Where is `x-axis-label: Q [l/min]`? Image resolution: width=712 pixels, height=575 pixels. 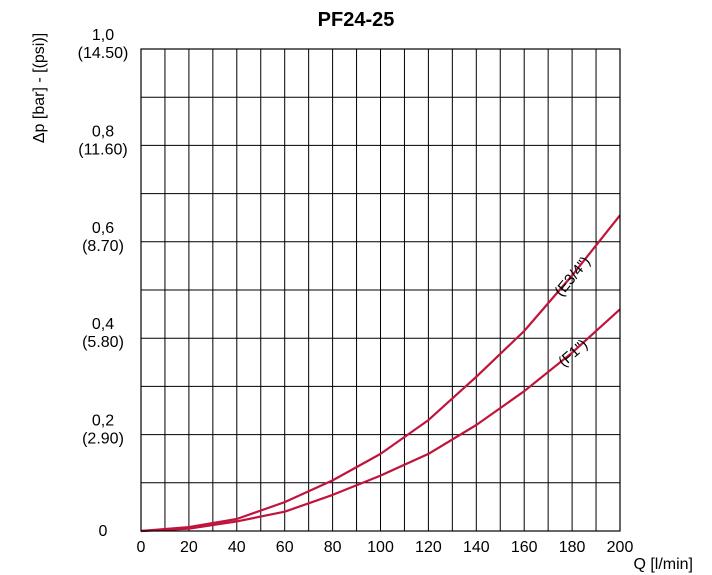
x-axis-label: Q [l/min] is located at coordinates (663, 564).